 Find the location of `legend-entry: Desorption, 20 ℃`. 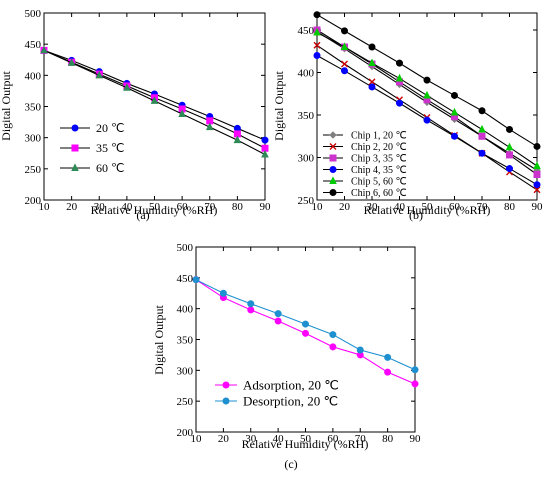

legend-entry: Desorption, 20 ℃ is located at coordinates (276, 401).